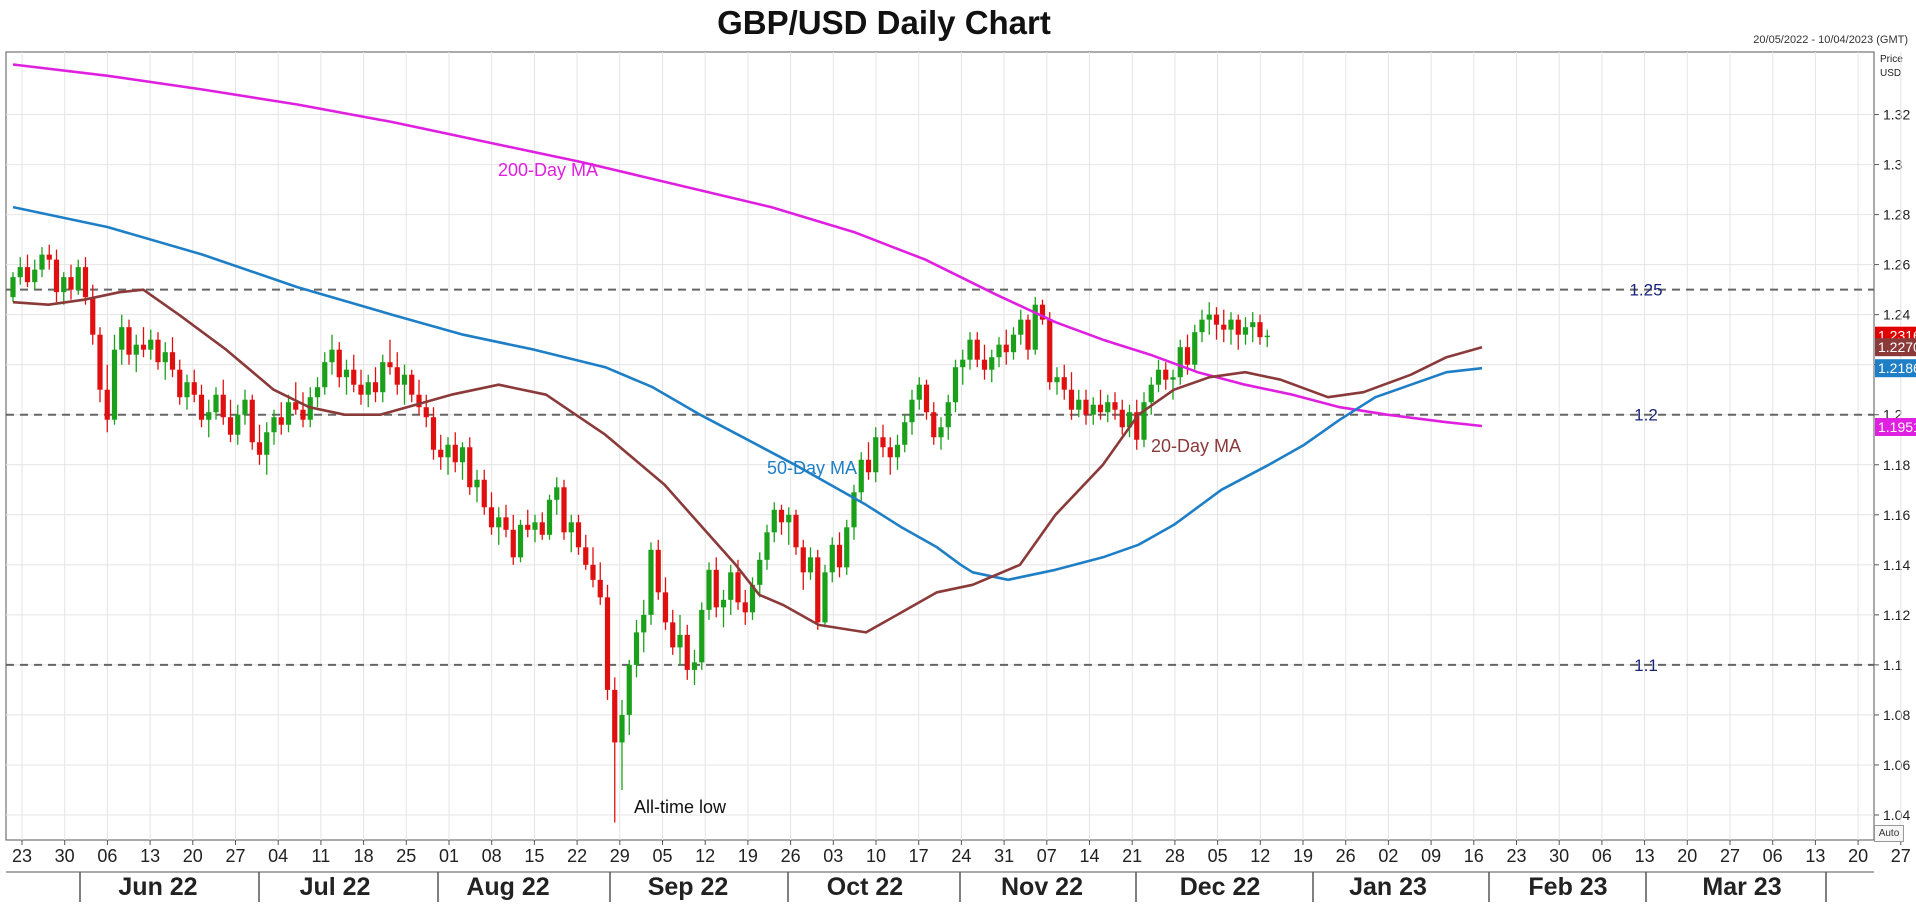 The width and height of the screenshot is (1916, 923). Describe the element at coordinates (1896, 515) in the screenshot. I see `y-tick-label: 1.16` at that location.